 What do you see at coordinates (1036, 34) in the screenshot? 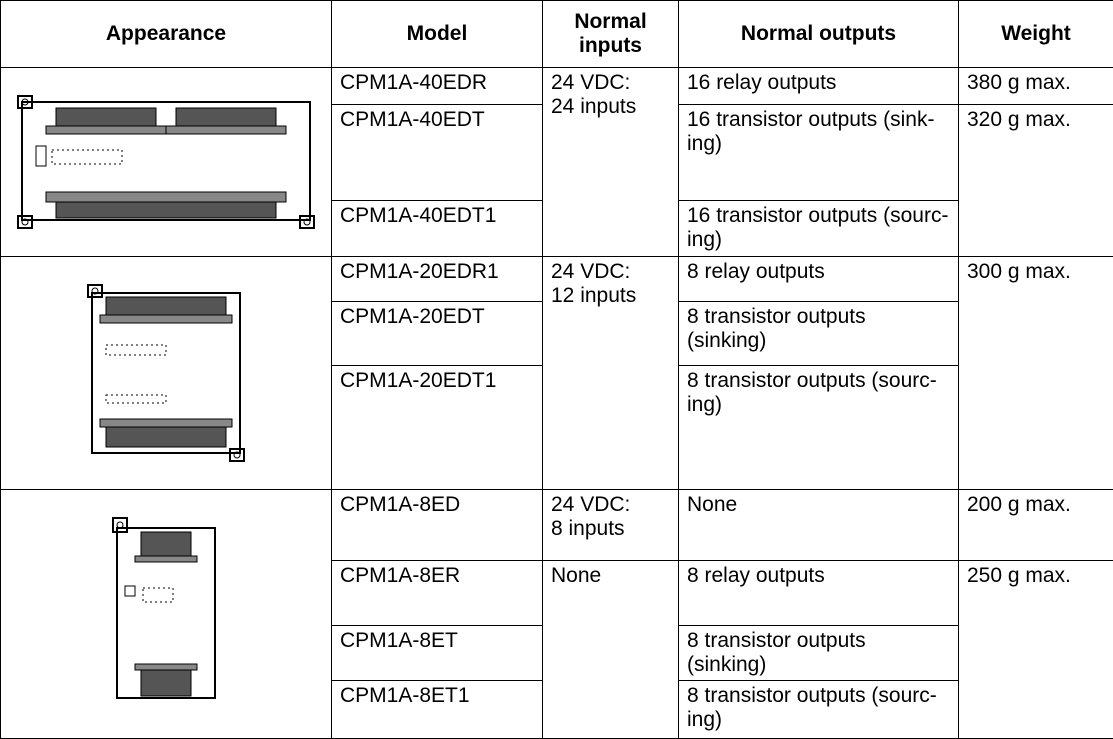
I see `header-cell: Weight` at bounding box center [1036, 34].